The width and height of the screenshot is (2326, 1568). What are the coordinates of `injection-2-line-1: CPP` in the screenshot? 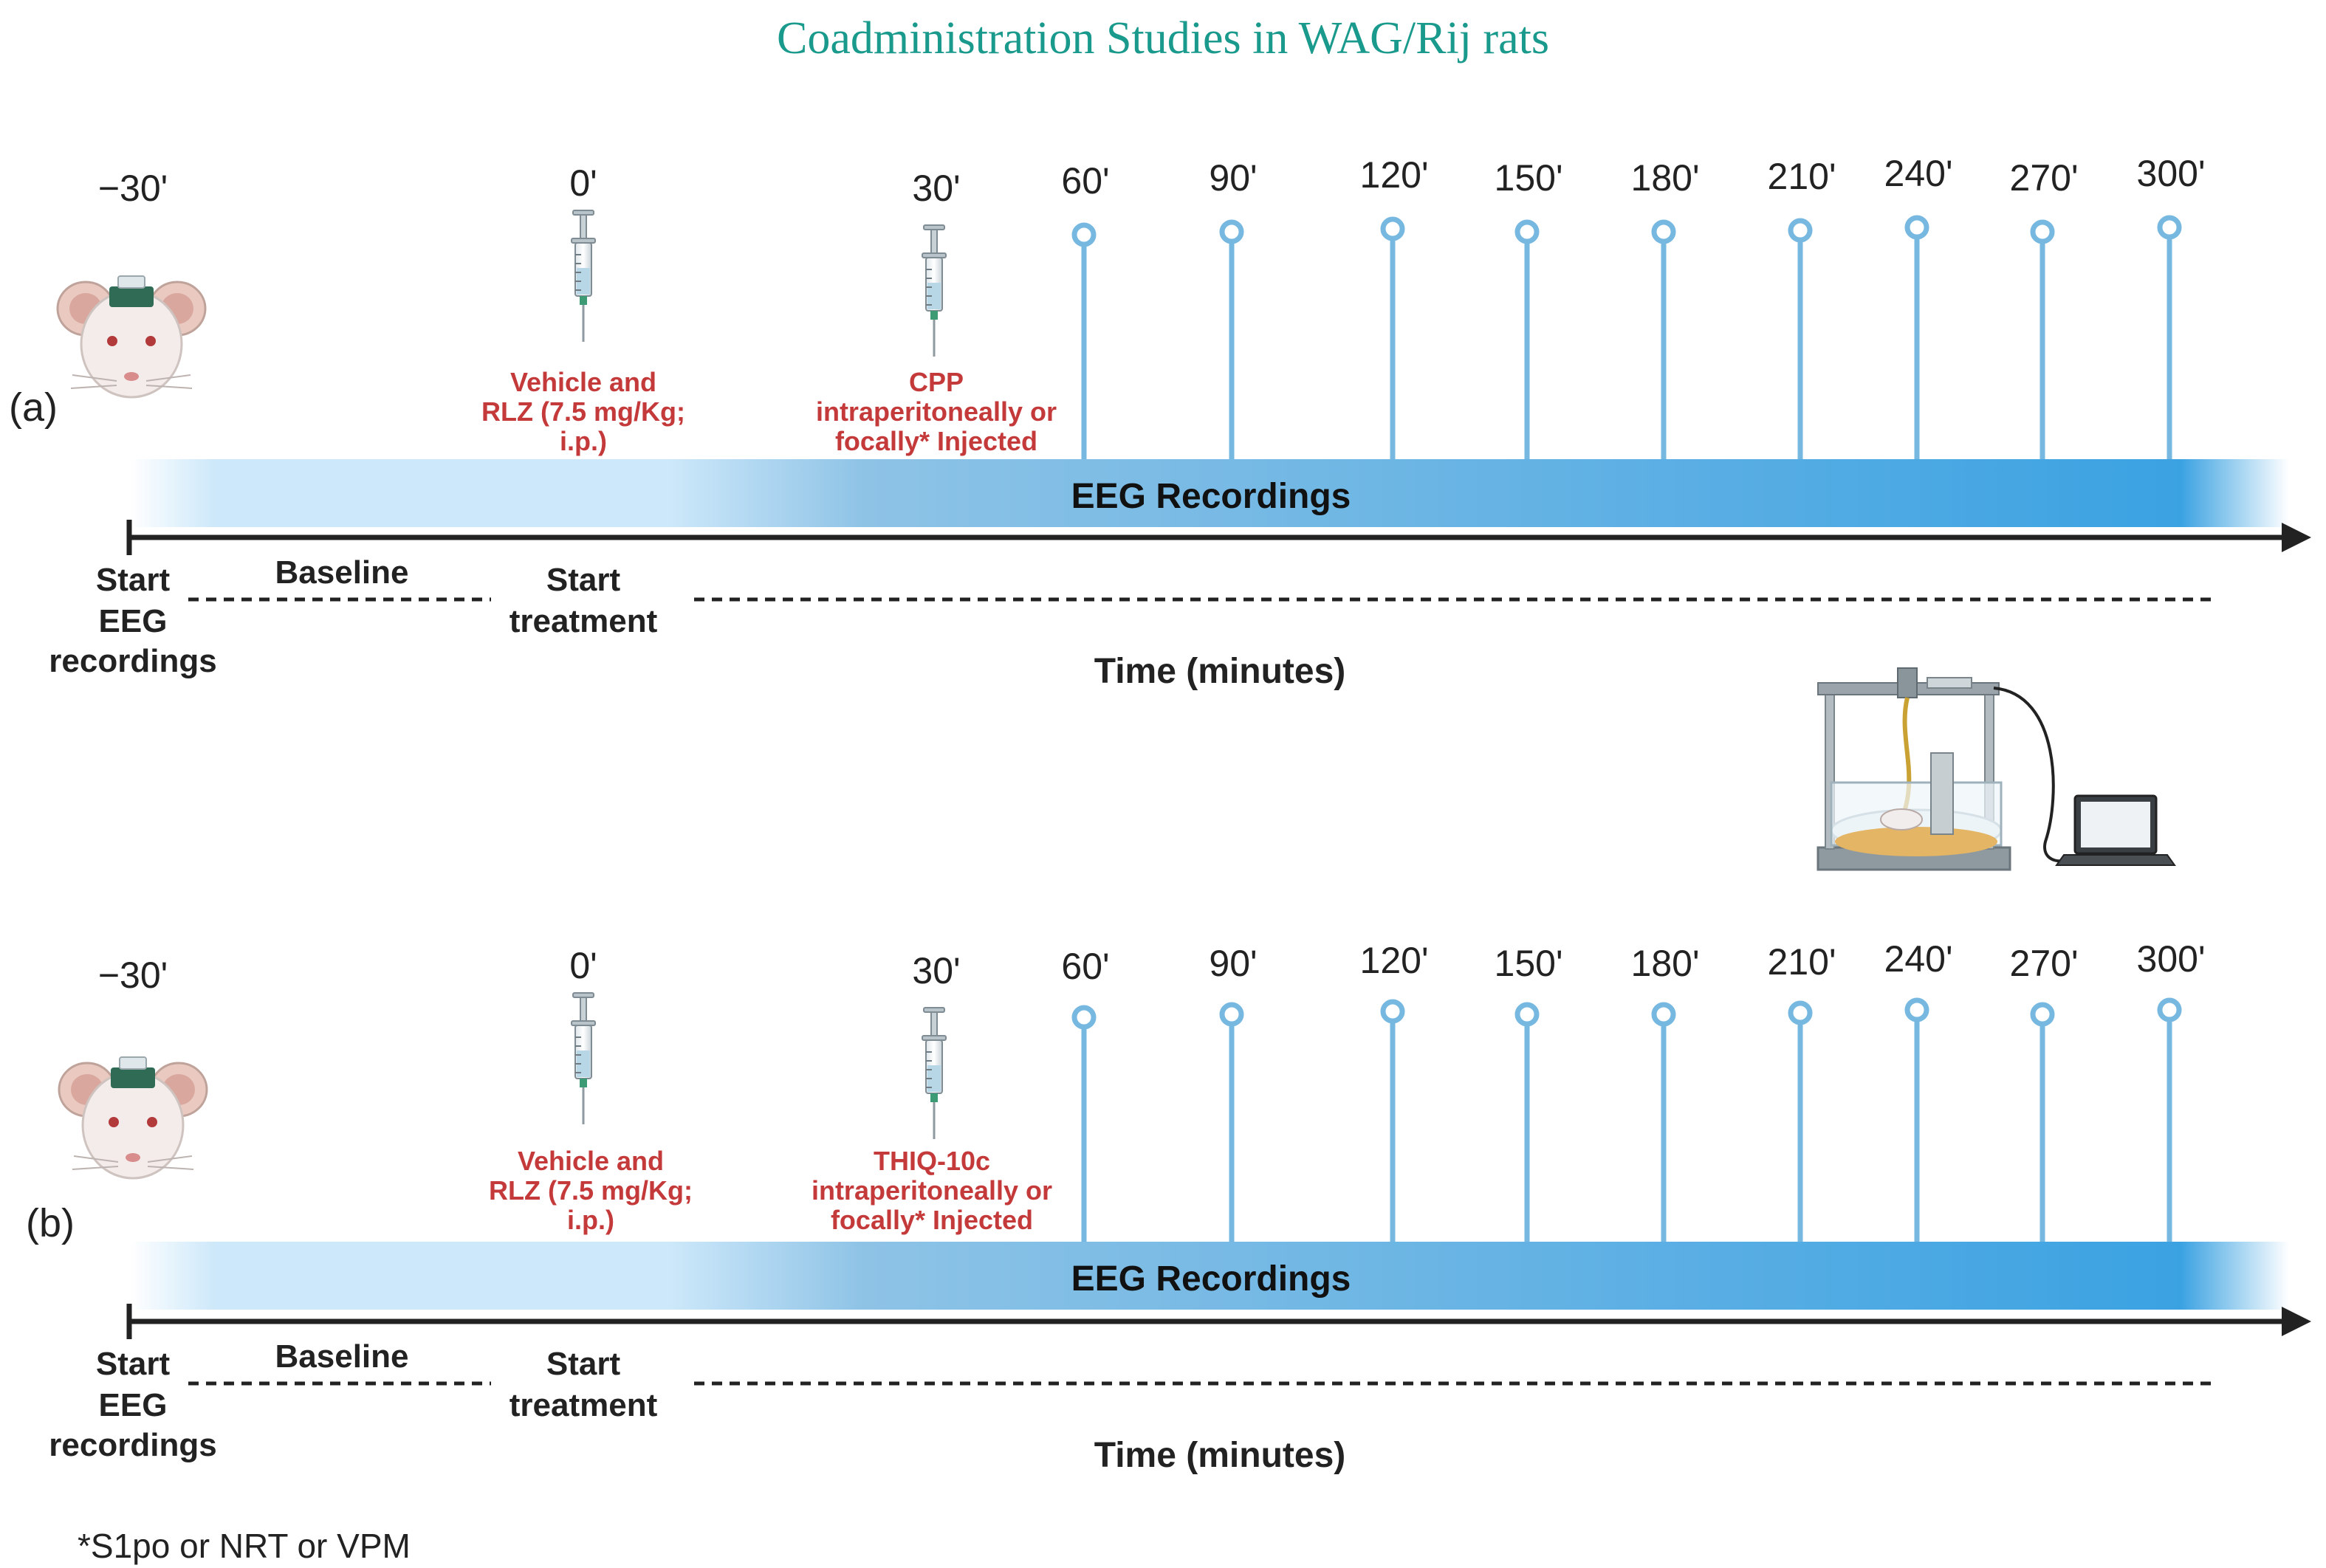 It's located at (936, 382).